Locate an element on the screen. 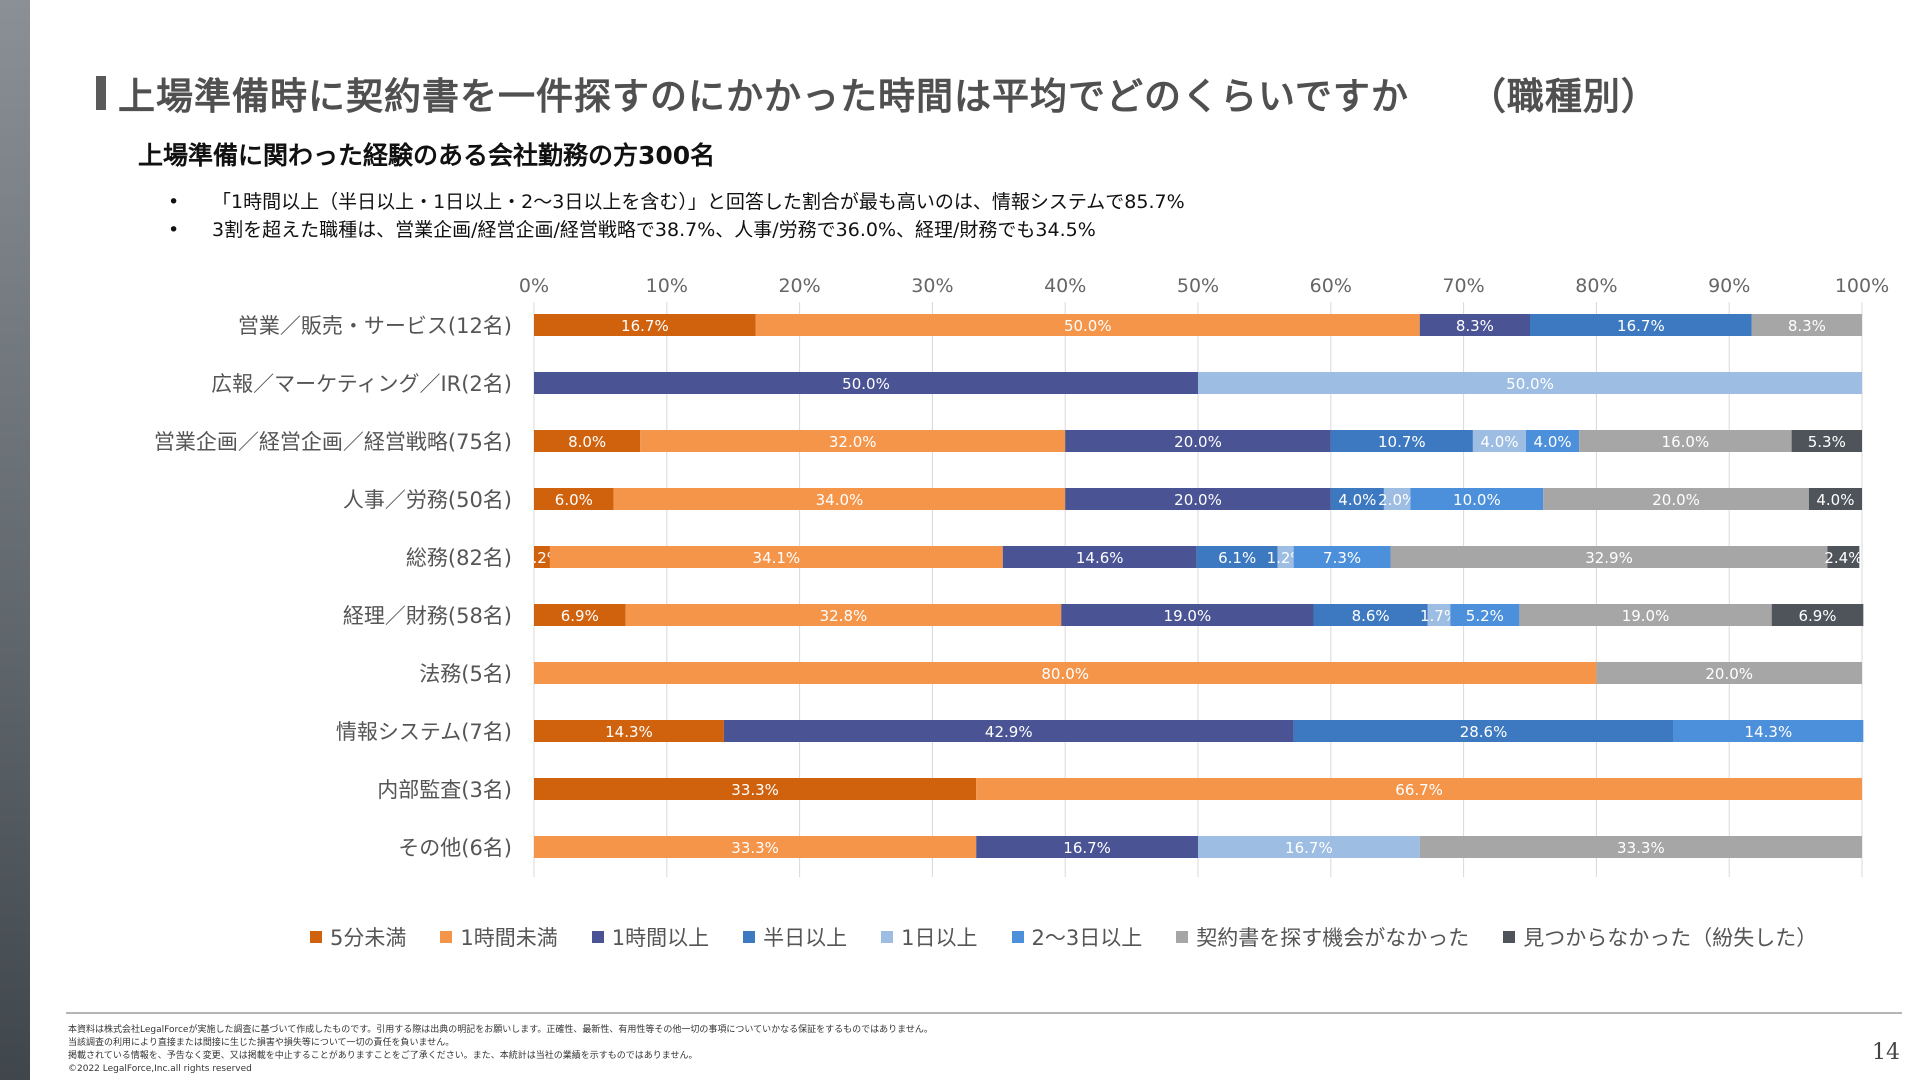 The height and width of the screenshot is (1080, 1920). survey-subtitle: 上場準備に関わった経験のある会社勤務の方300名 is located at coordinates (427, 155).